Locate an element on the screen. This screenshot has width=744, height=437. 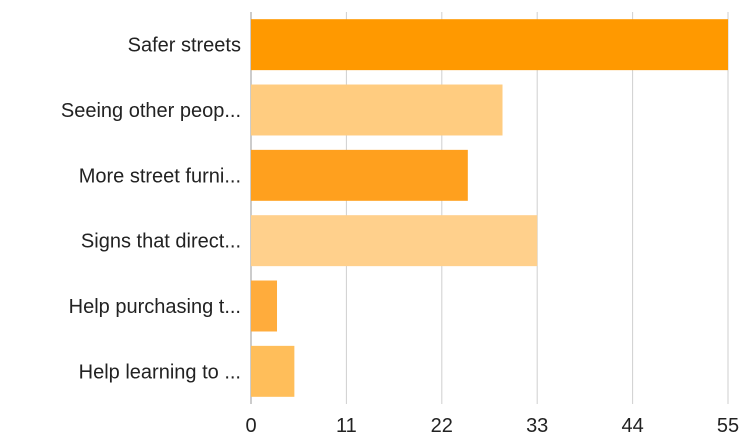
category-label: Safer streets is located at coordinates (184, 46).